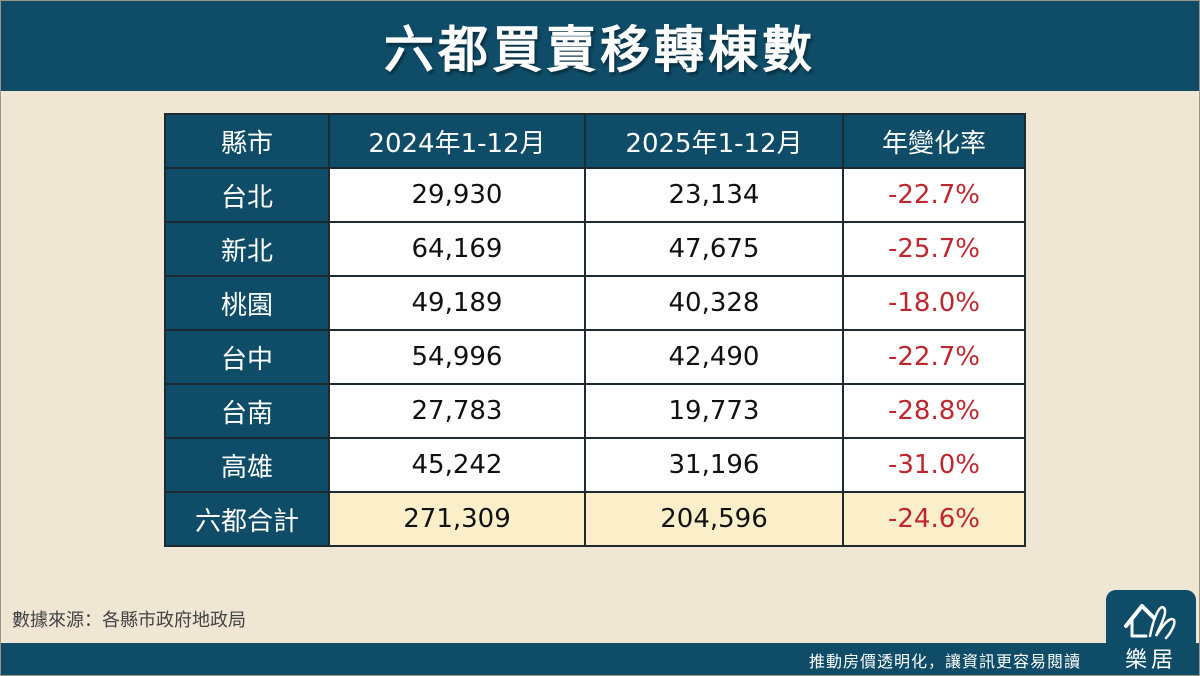  I want to click on value-2025-cell: 47,675, so click(714, 249).